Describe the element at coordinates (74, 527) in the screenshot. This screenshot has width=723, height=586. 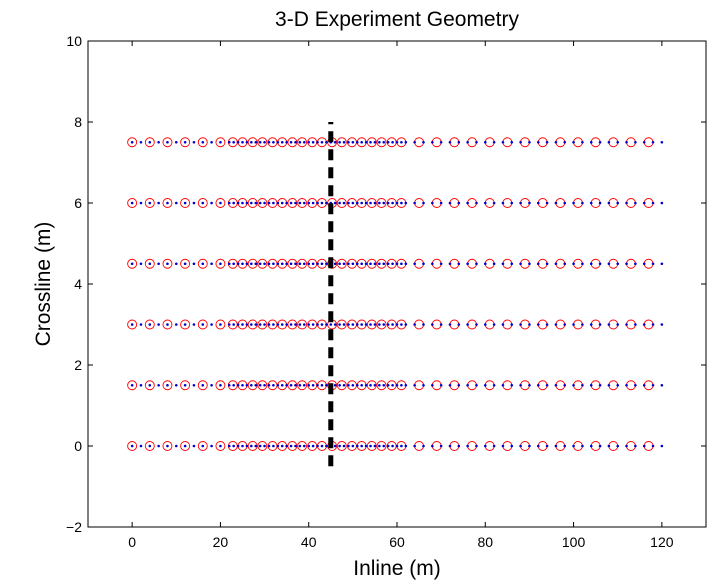
I see `y-tick-label: −2` at that location.